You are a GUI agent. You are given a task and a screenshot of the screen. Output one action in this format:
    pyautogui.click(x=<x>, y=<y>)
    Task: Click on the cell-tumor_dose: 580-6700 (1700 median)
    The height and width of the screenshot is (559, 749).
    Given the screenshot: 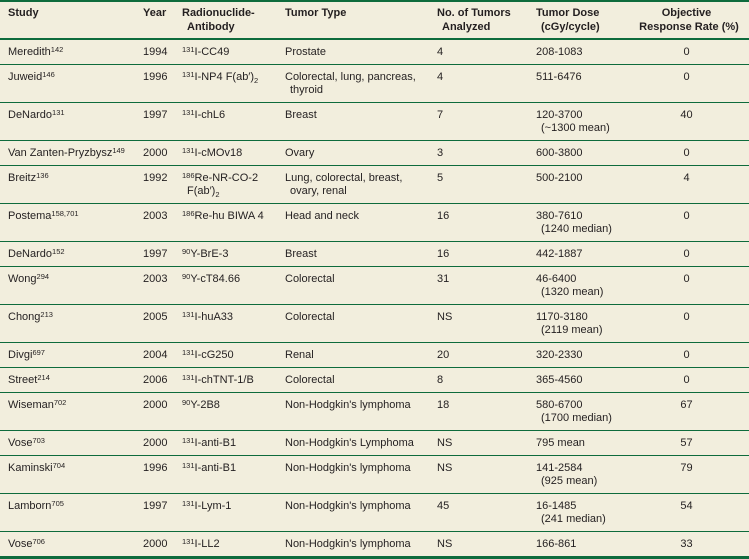 What is the action you would take?
    pyautogui.click(x=582, y=412)
    